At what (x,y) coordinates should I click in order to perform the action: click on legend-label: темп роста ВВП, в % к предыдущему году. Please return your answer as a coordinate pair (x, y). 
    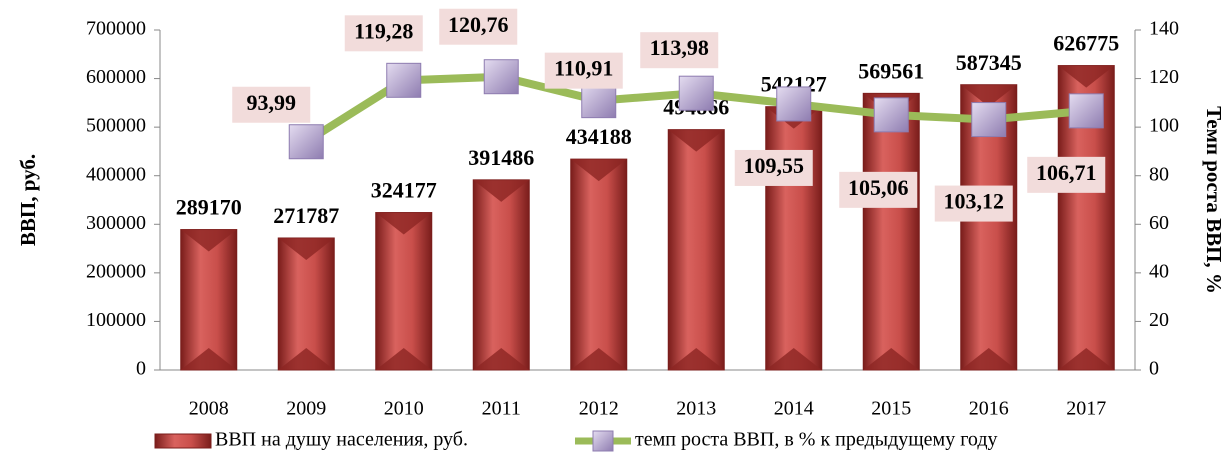
    Looking at the image, I should click on (816, 440).